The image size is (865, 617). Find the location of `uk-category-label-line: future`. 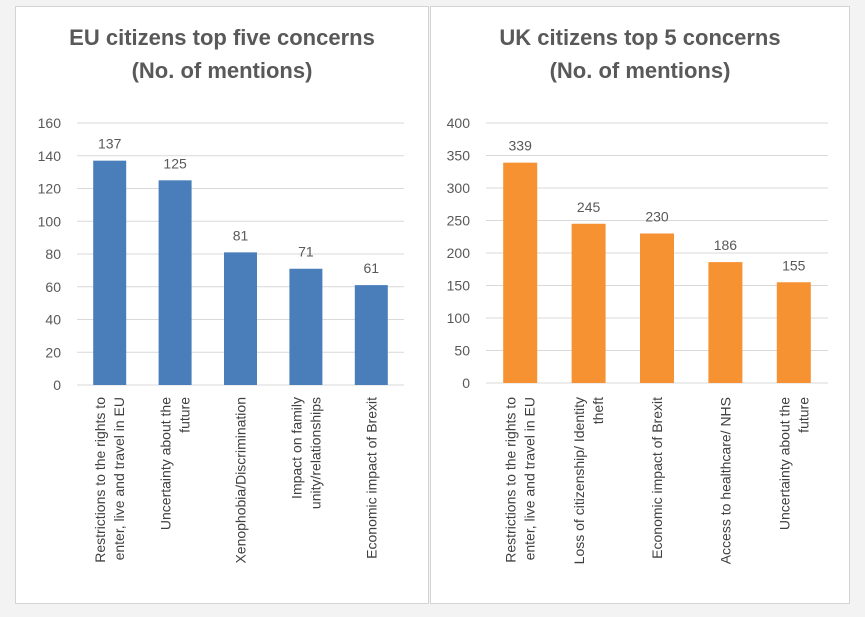

uk-category-label-line: future is located at coordinates (803, 415).